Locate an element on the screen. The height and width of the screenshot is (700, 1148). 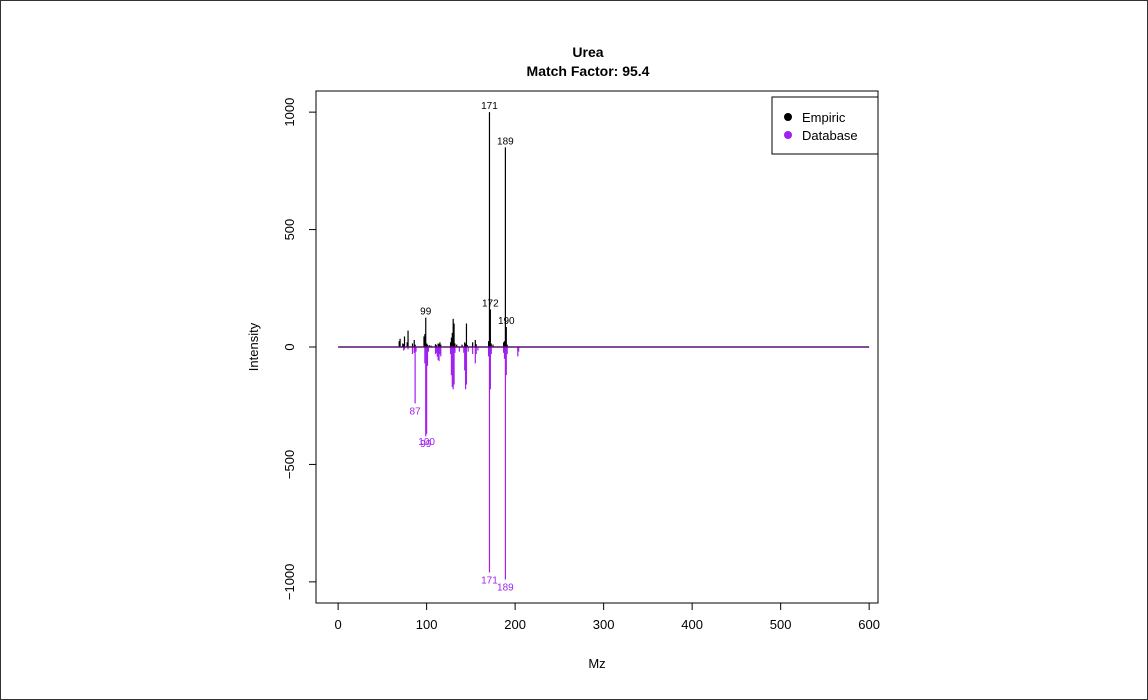
y-tick-label: 500 is located at coordinates (289, 230).